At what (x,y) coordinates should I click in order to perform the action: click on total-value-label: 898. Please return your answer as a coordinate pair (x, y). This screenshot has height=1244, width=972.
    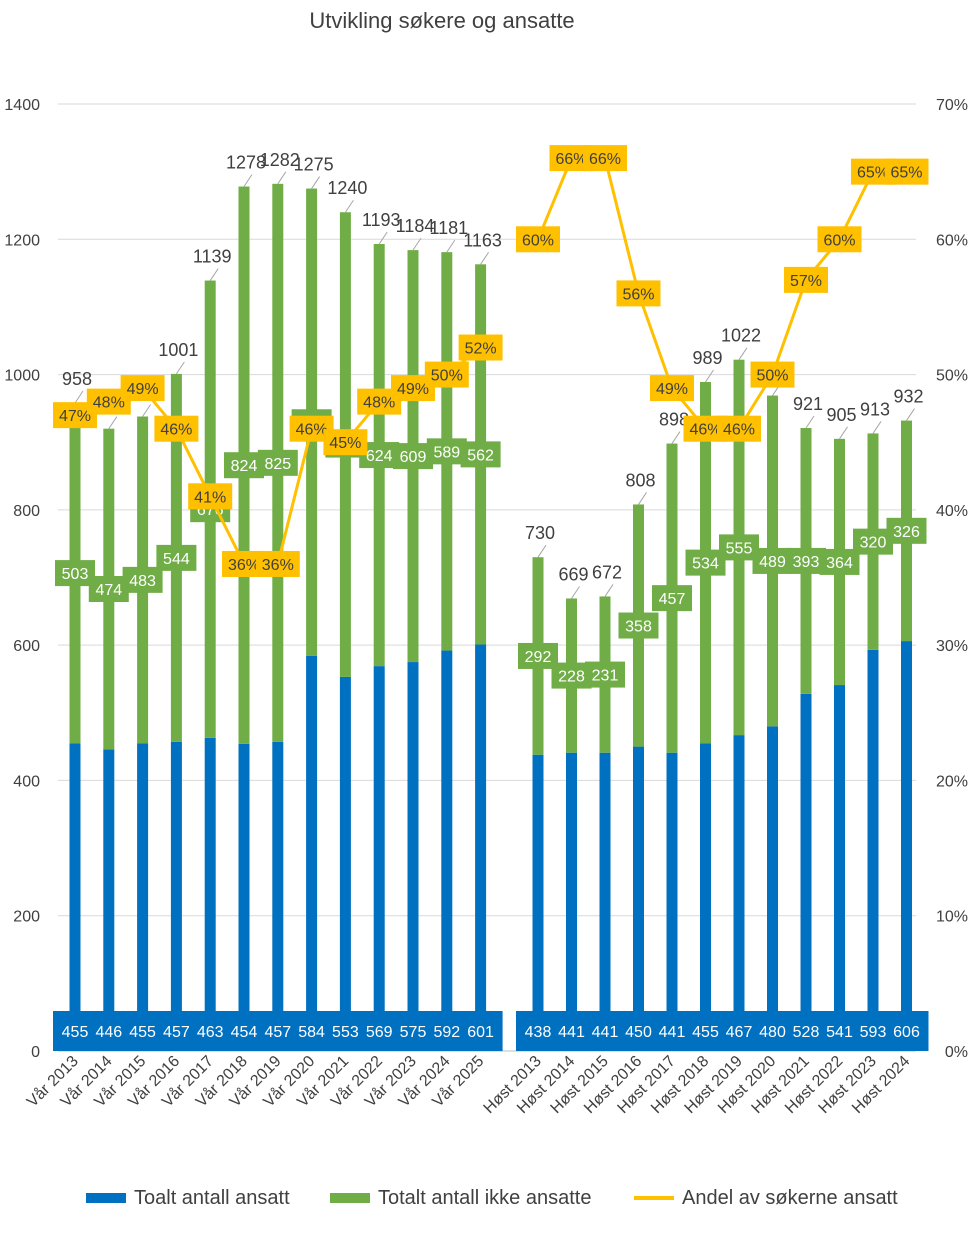
    Looking at the image, I should click on (674, 420).